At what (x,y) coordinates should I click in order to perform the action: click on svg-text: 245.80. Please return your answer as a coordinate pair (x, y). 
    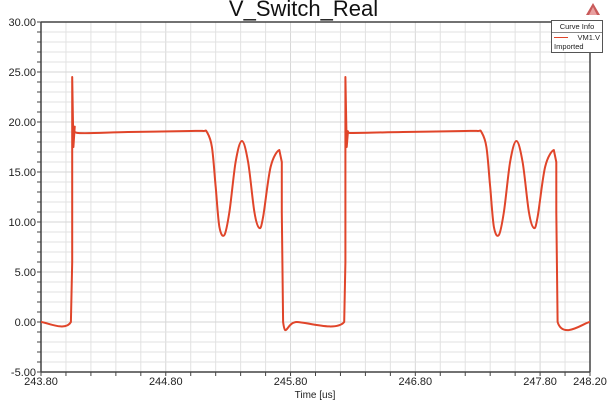
    Looking at the image, I should click on (291, 382).